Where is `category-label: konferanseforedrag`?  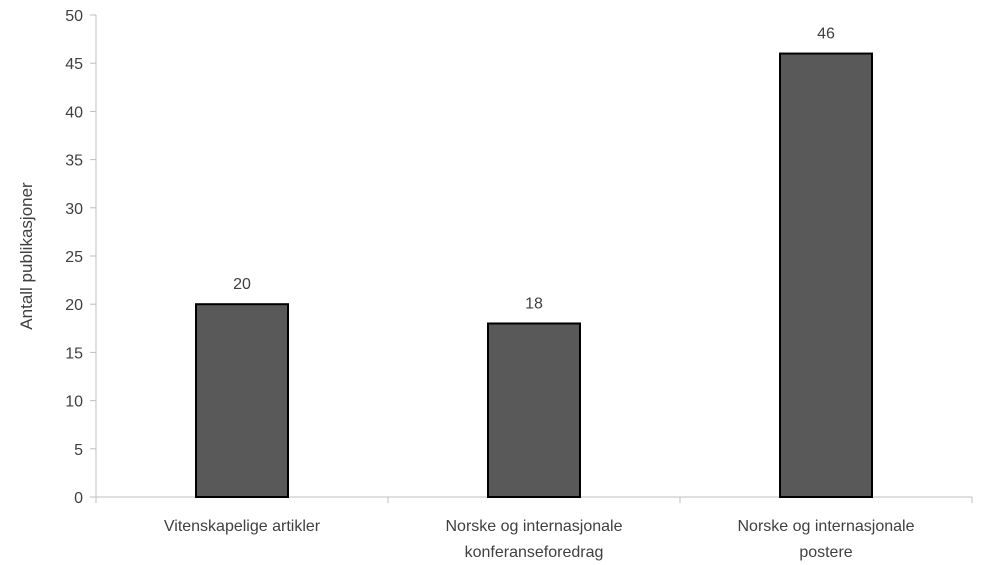 category-label: konferanseforedrag is located at coordinates (534, 552).